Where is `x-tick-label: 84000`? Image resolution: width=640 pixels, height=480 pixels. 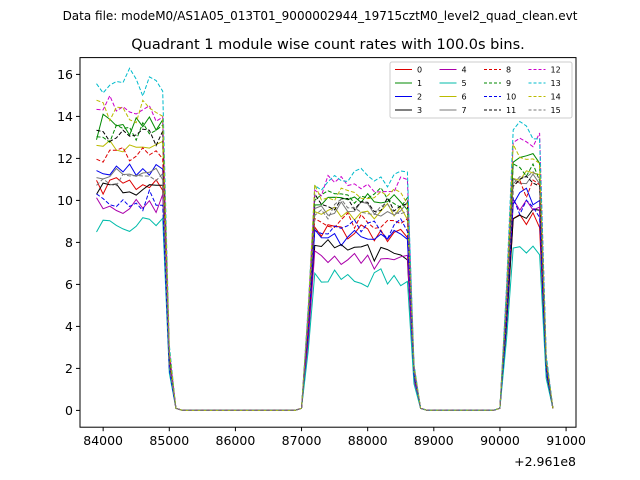 x-tick-label: 84000 is located at coordinates (103, 440).